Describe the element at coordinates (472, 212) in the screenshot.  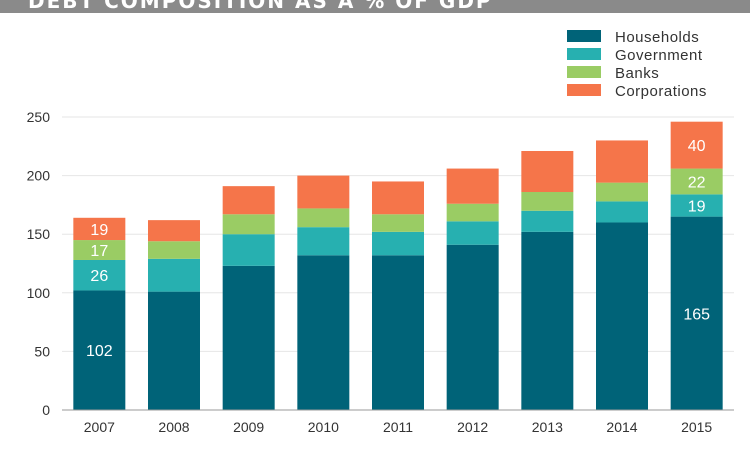
I see `bar-banks-2012` at that location.